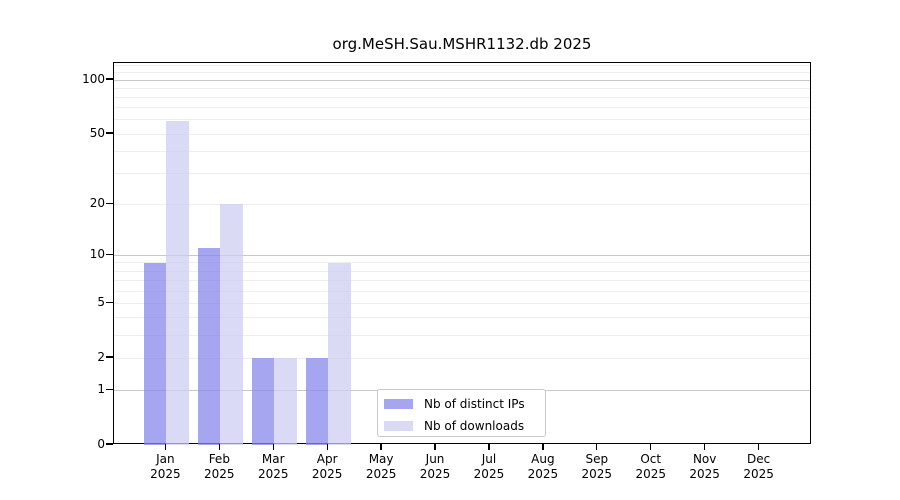 The width and height of the screenshot is (900, 500). What do you see at coordinates (101, 302) in the screenshot?
I see `y-tick-label: 5` at bounding box center [101, 302].